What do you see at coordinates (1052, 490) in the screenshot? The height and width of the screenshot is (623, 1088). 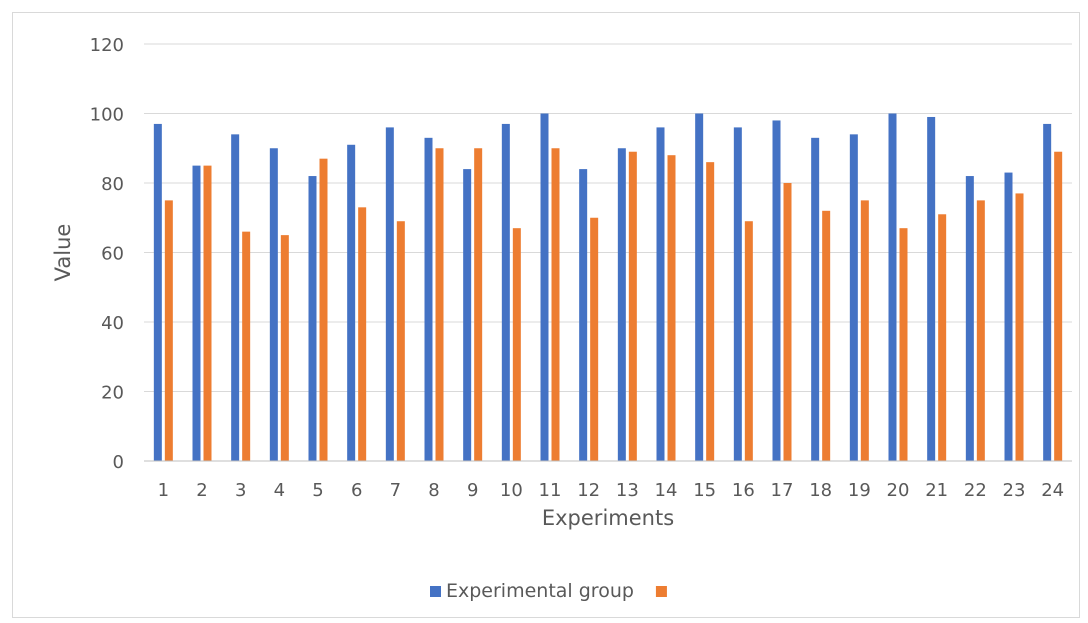 I see `x-tick-label: 24` at bounding box center [1052, 490].